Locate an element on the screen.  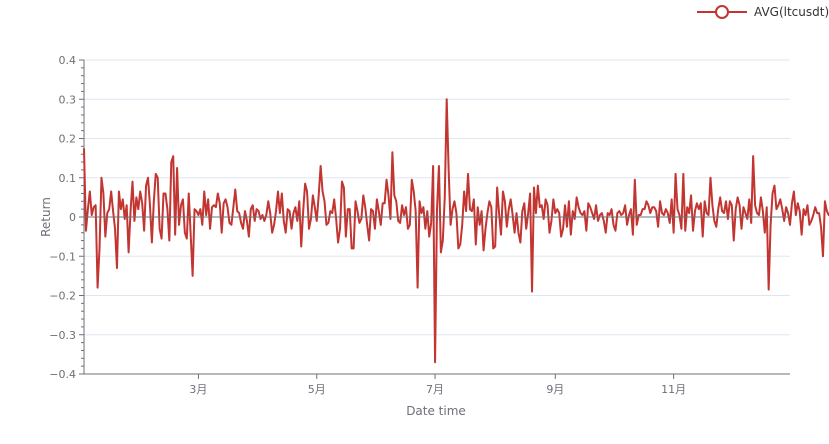
y-tick-label: −0.3 is located at coordinates (62, 335).